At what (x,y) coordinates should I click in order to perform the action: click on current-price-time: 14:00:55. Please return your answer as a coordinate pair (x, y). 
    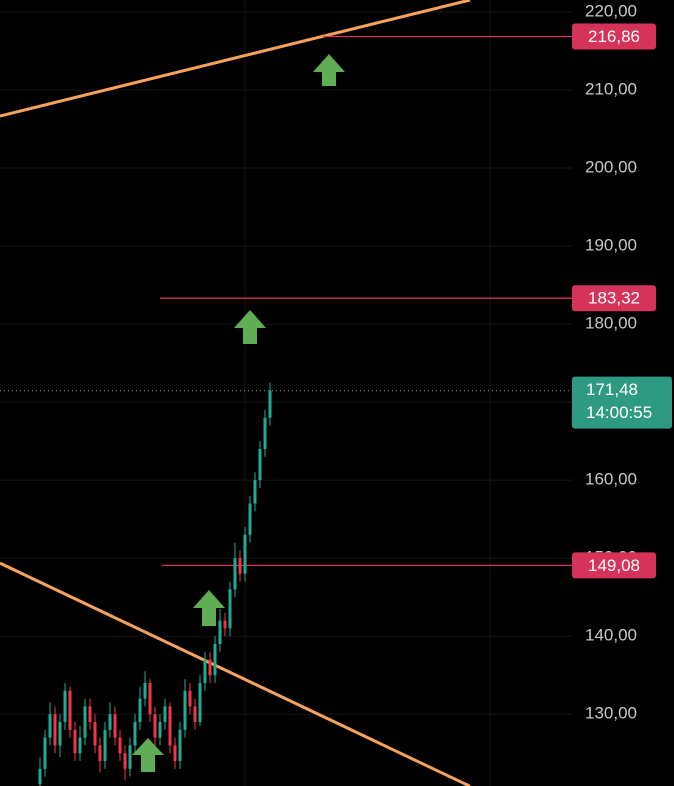
    Looking at the image, I should click on (619, 412).